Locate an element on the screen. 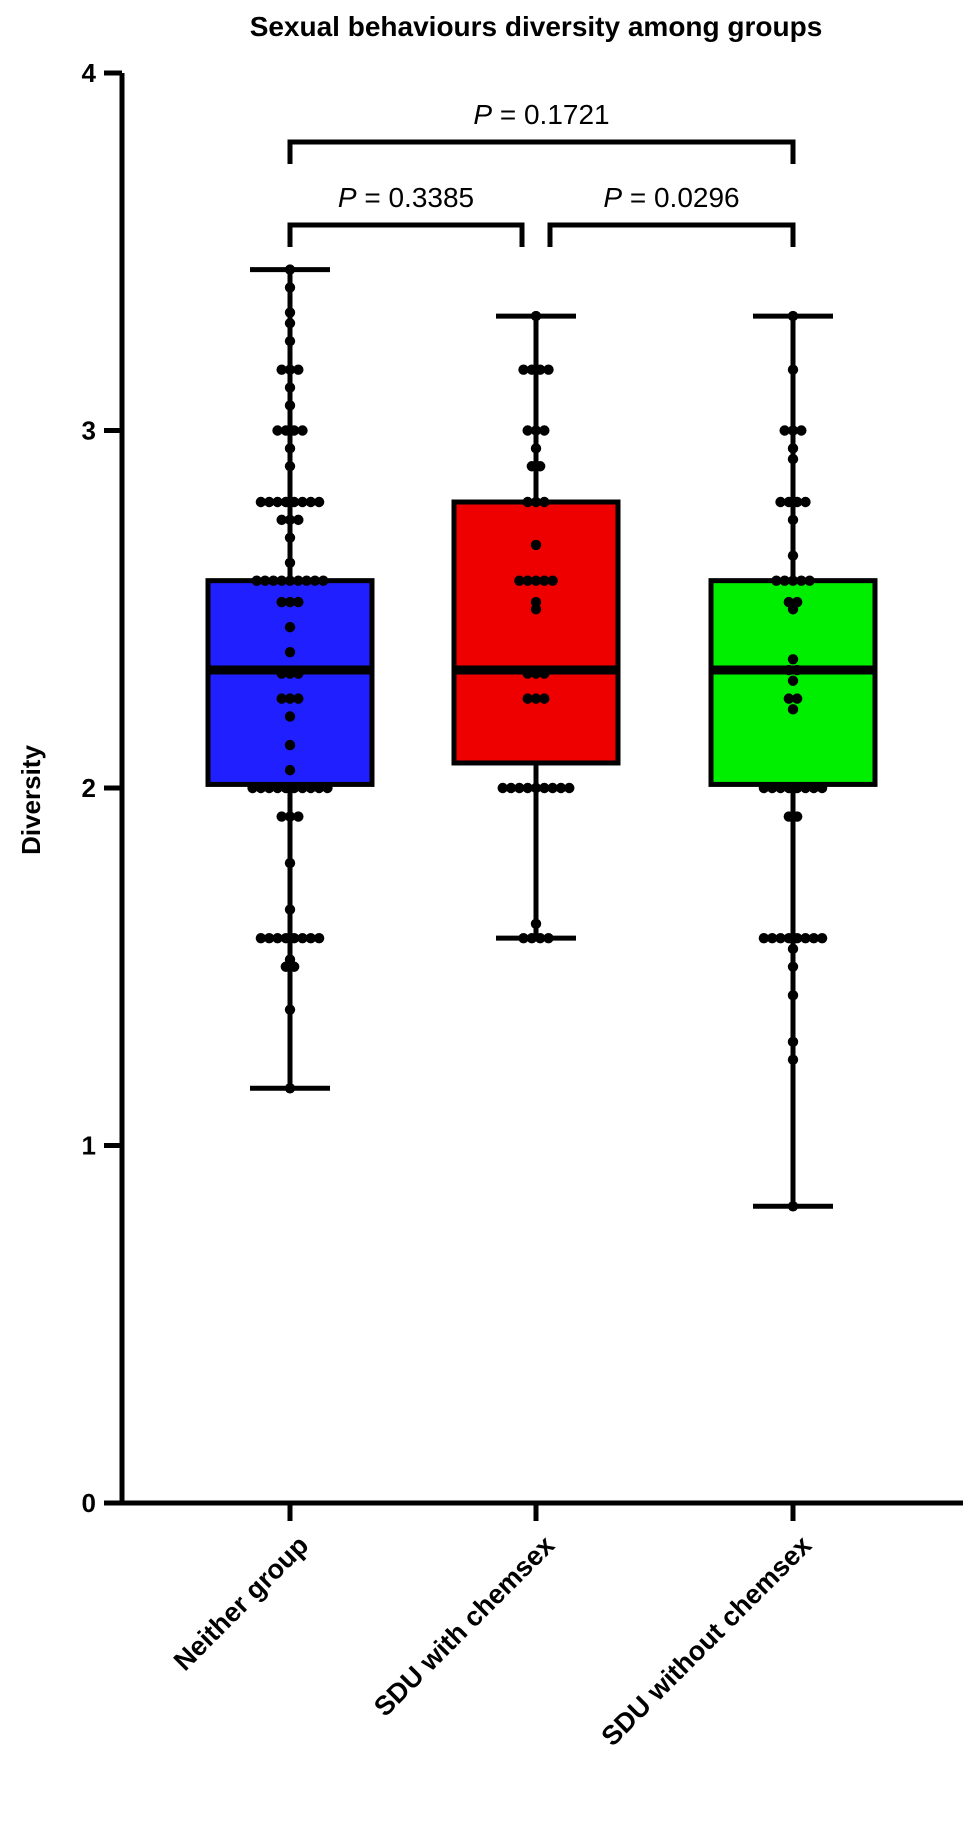  comparison-bracket-0: P = 0.3385 is located at coordinates (406, 214).